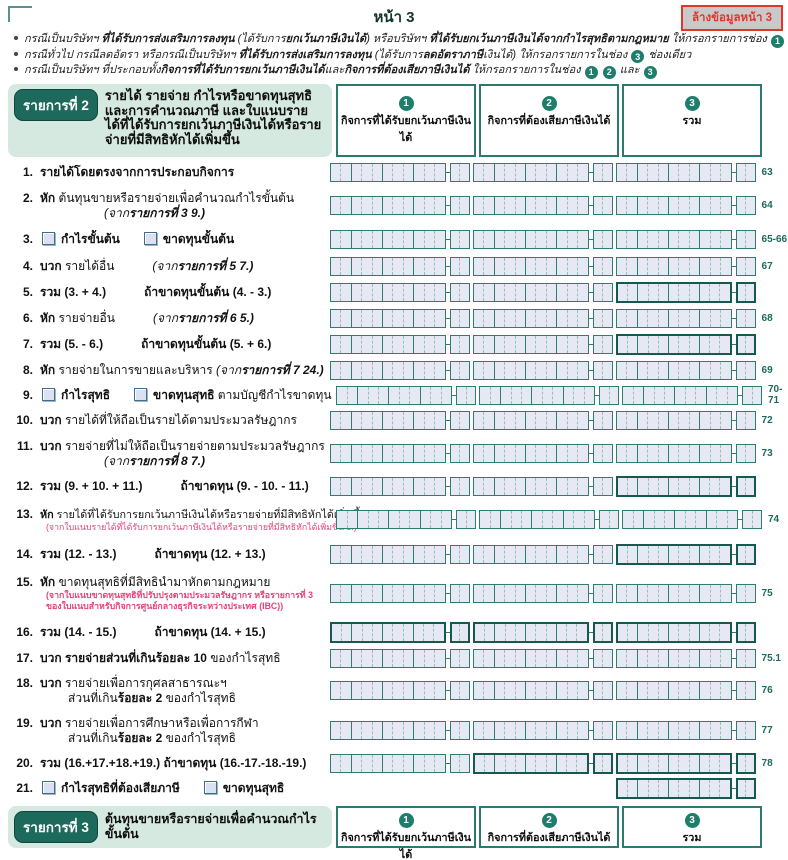  I want to click on row-fields, so click(544, 172).